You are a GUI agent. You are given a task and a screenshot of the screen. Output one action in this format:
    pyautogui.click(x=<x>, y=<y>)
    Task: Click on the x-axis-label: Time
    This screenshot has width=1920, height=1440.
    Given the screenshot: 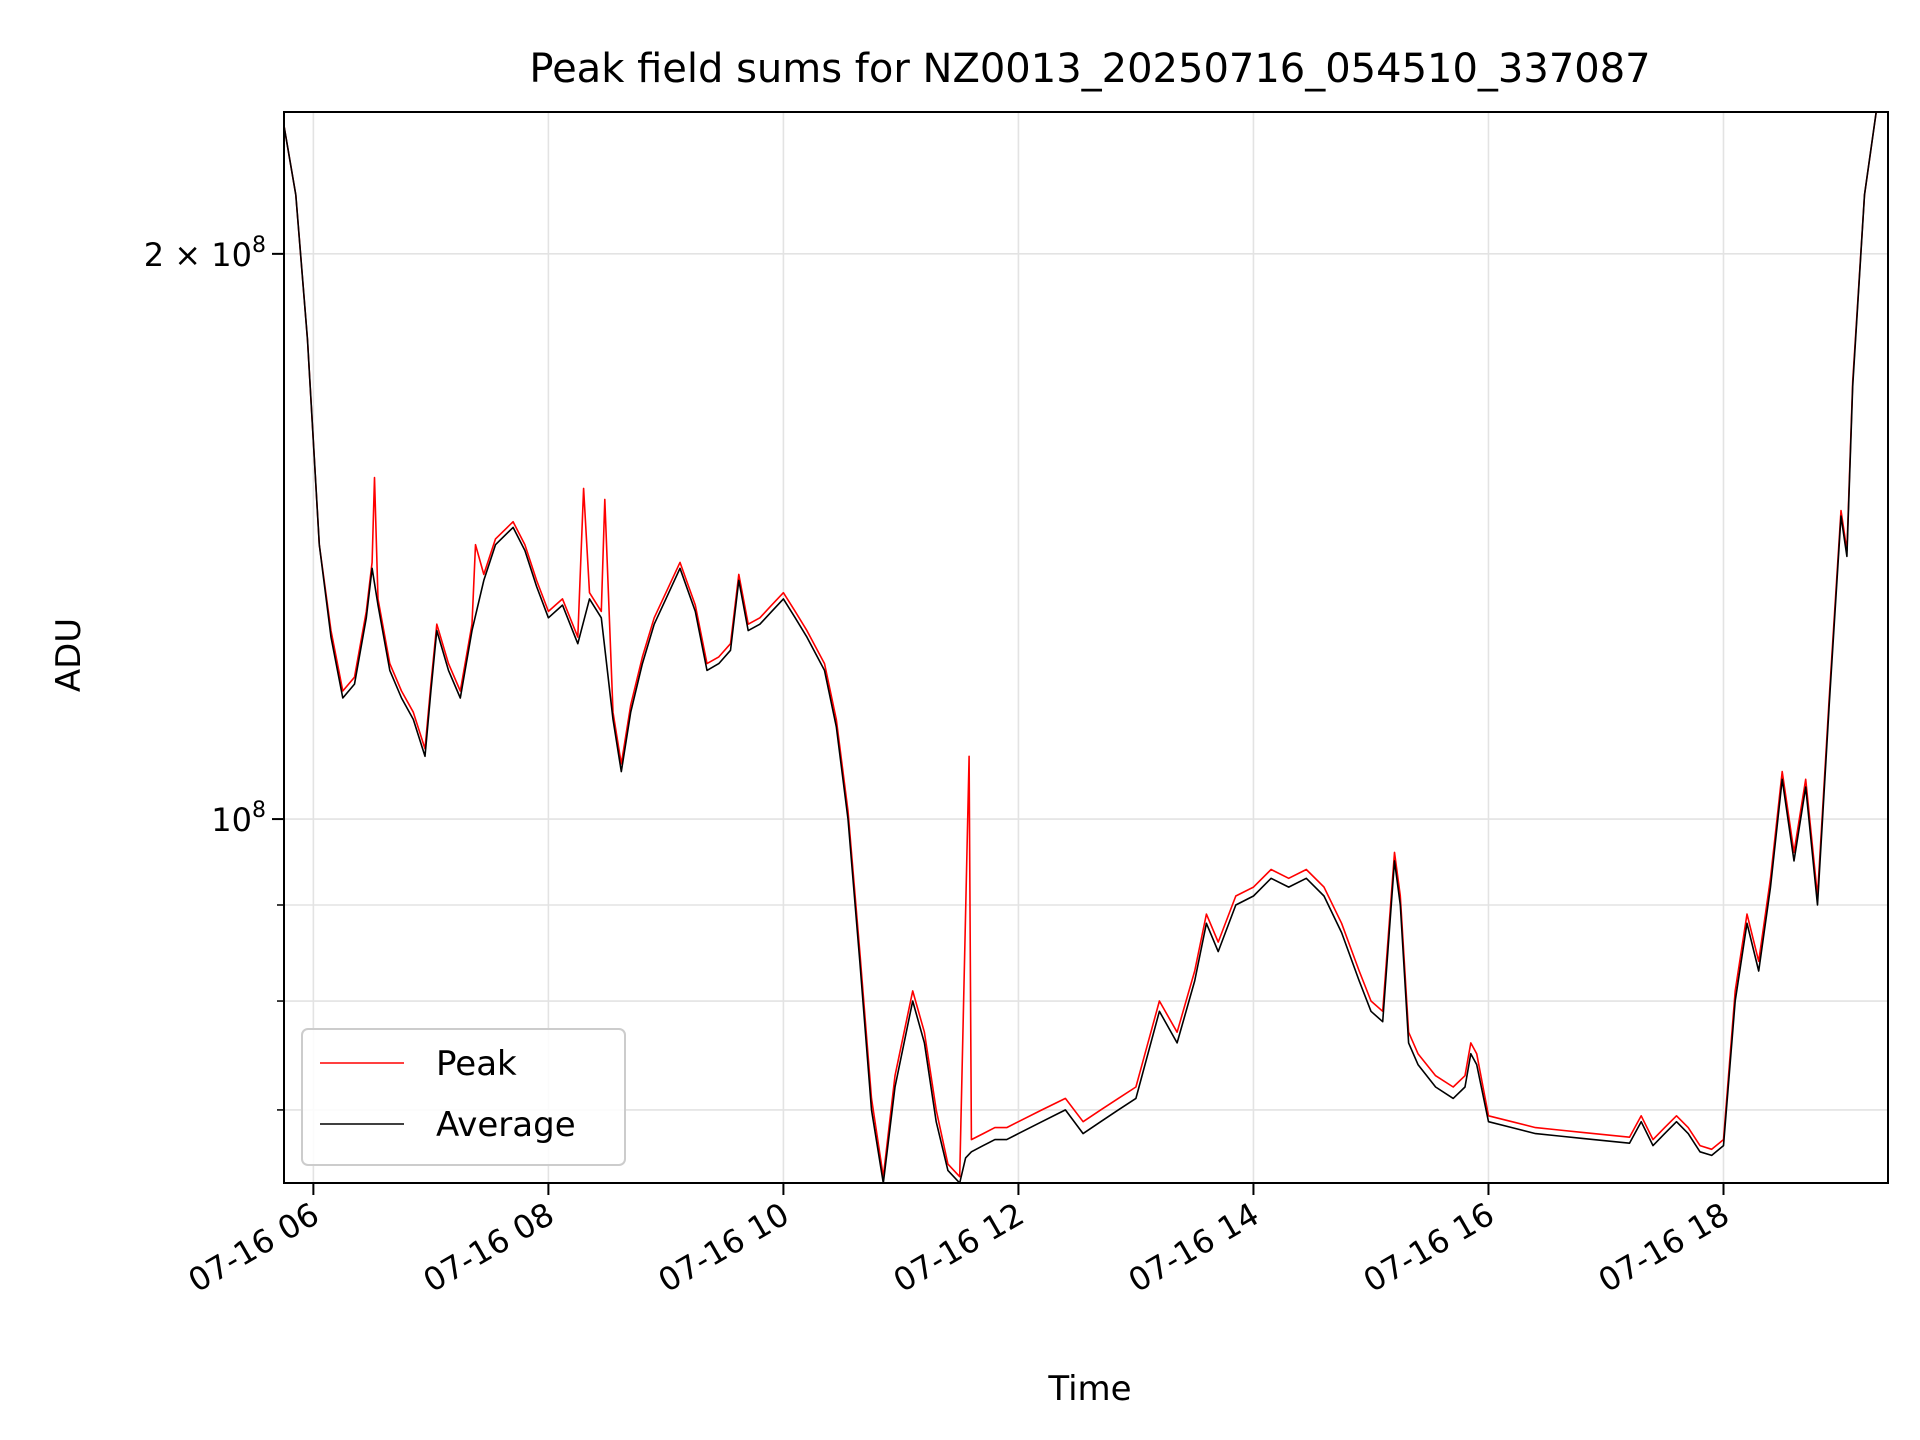 What is the action you would take?
    pyautogui.click(x=1089, y=1389)
    